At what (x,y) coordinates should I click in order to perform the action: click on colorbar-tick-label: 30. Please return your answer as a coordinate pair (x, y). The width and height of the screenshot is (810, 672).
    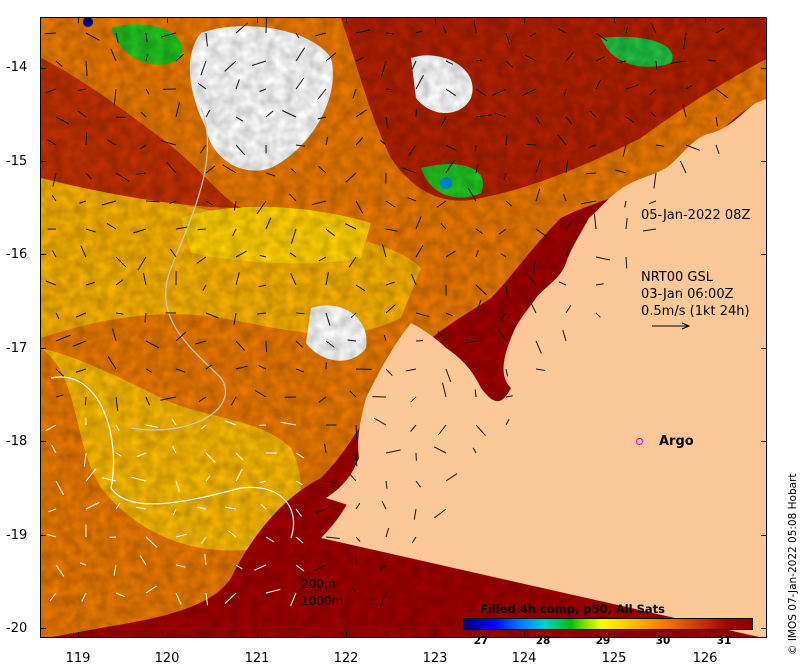
    Looking at the image, I should click on (663, 641).